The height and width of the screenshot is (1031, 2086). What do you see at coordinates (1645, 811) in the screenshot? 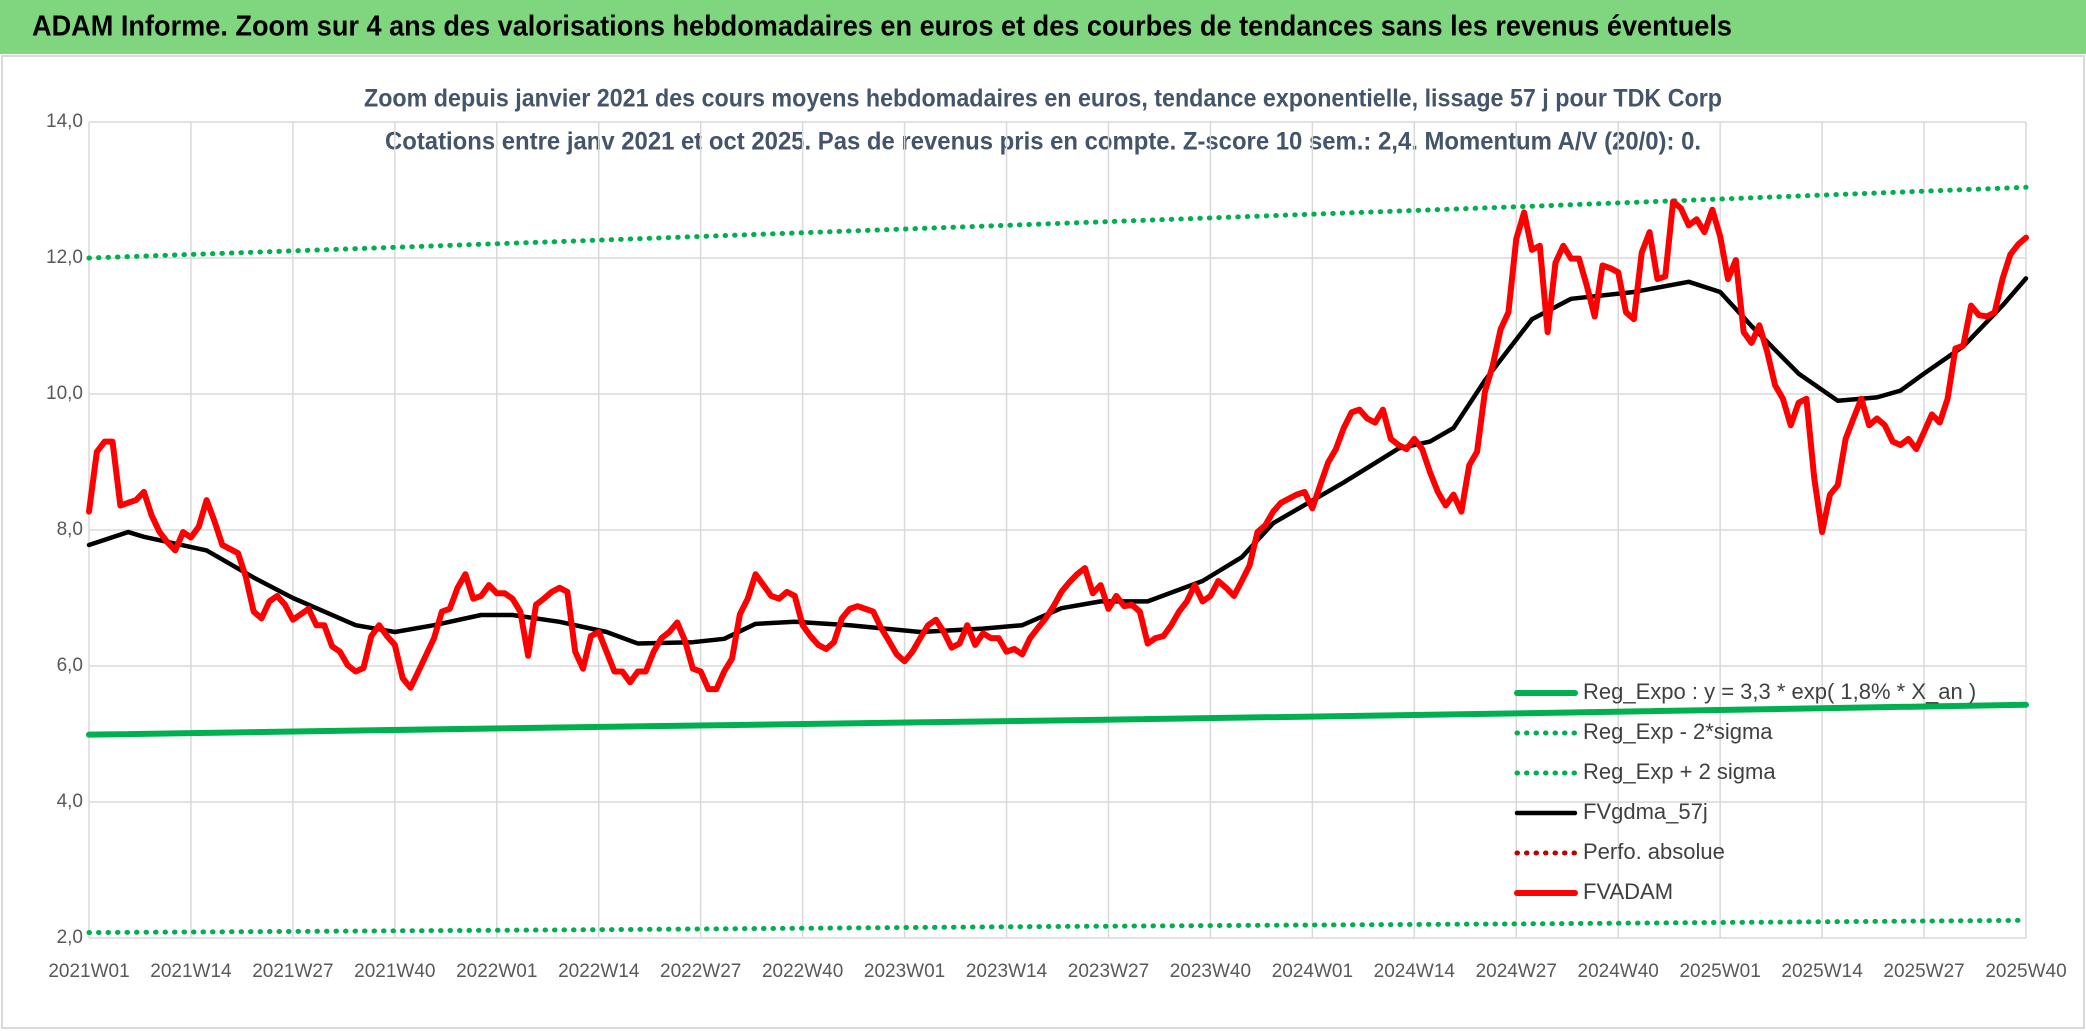
I see `legend-label: FVgdma_57j` at bounding box center [1645, 811].